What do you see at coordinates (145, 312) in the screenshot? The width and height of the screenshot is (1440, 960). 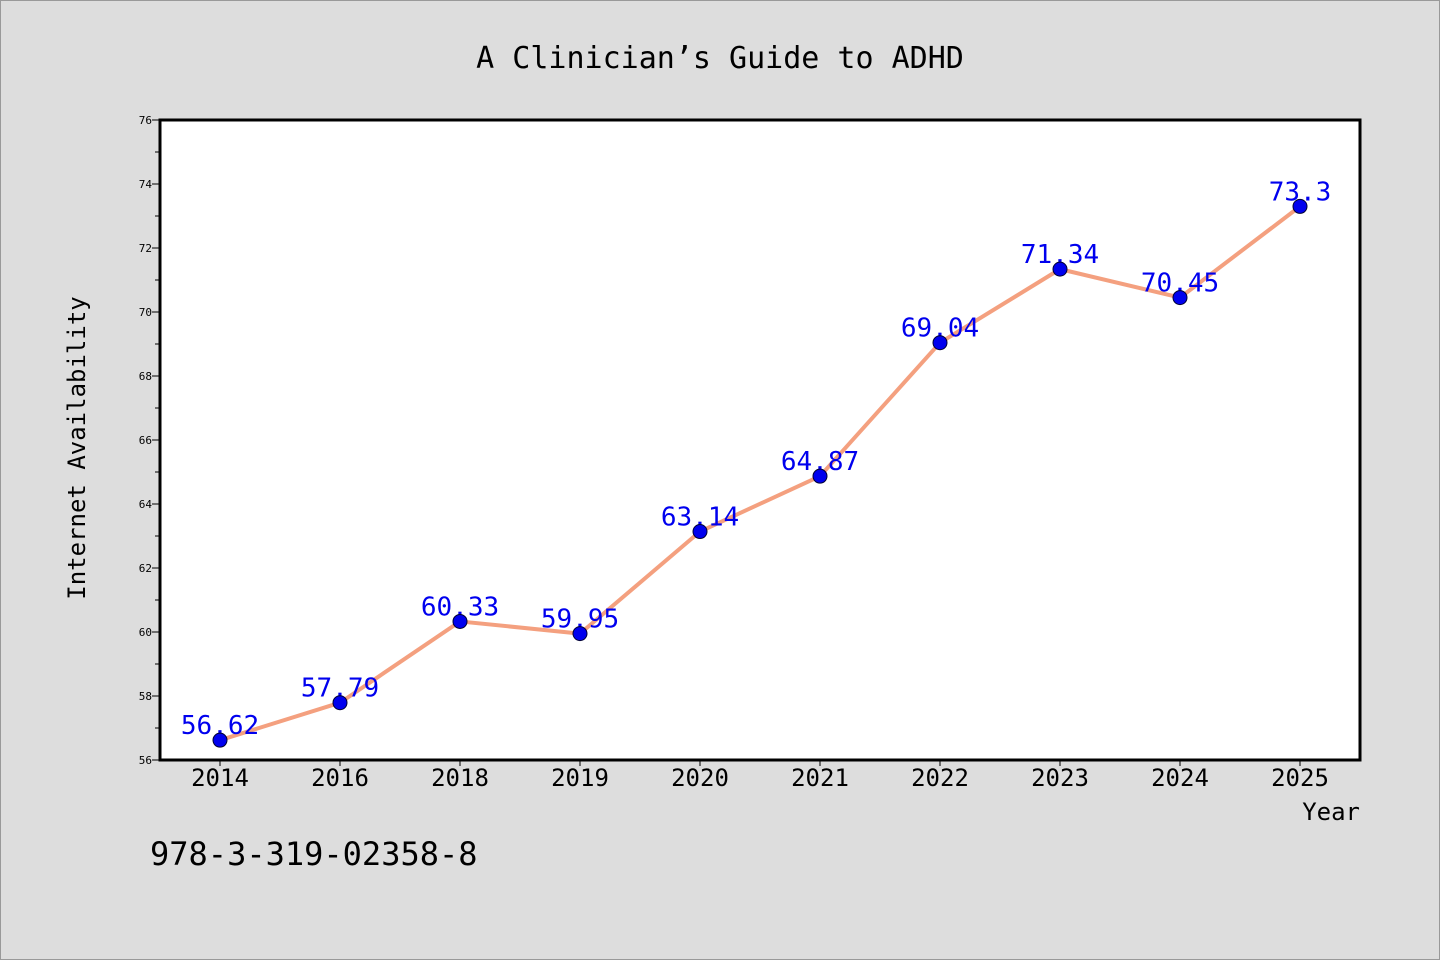 I see `y-tick-label: 70` at bounding box center [145, 312].